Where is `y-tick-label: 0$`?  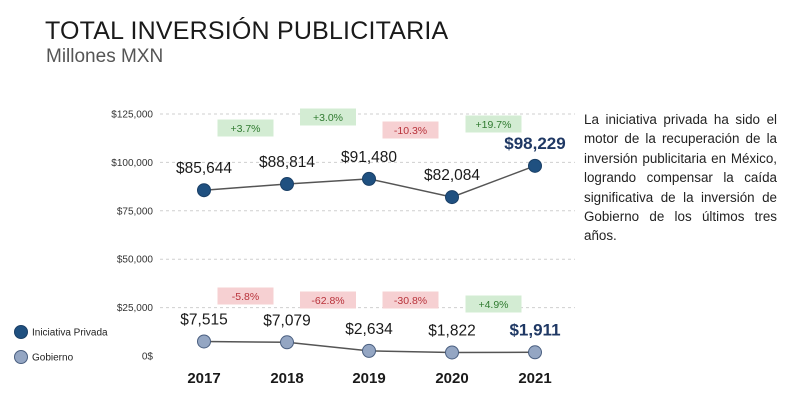
y-tick-label: 0$ is located at coordinates (148, 357).